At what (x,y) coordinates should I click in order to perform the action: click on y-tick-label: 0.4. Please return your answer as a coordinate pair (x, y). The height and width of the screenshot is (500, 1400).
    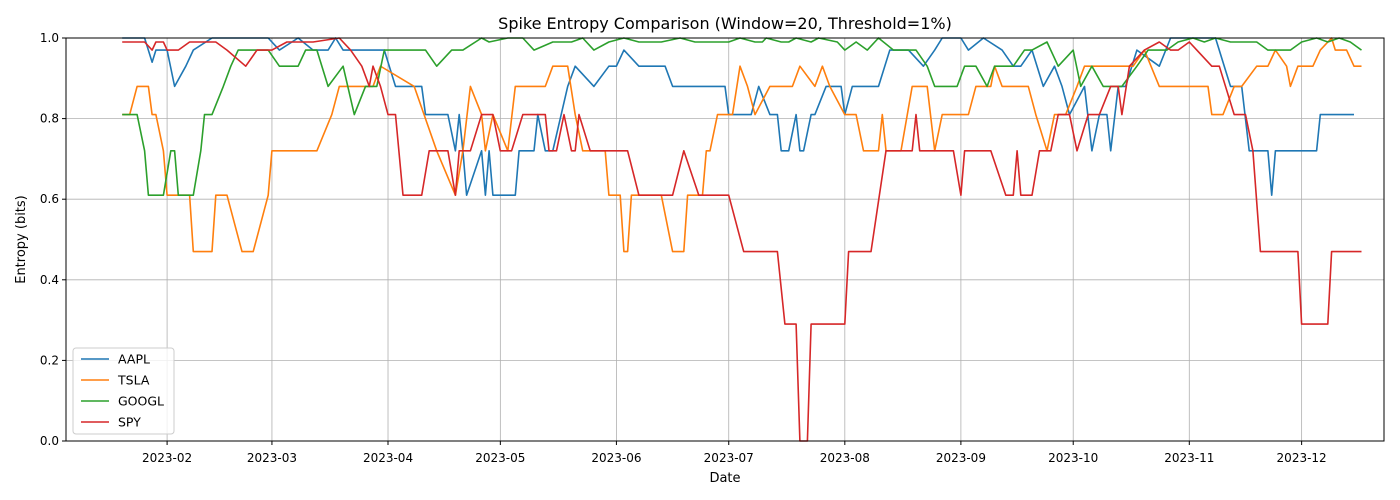
    Looking at the image, I should click on (49, 280).